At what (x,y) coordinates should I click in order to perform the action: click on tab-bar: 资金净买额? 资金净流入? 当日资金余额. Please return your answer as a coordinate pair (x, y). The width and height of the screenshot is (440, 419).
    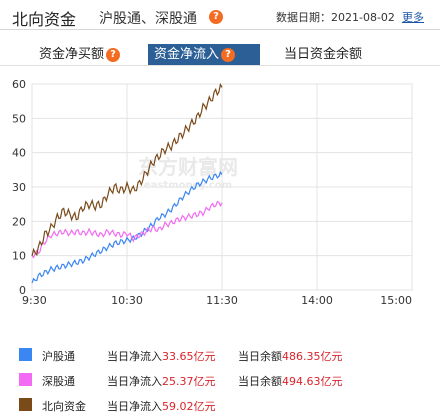
    Looking at the image, I should click on (220, 55).